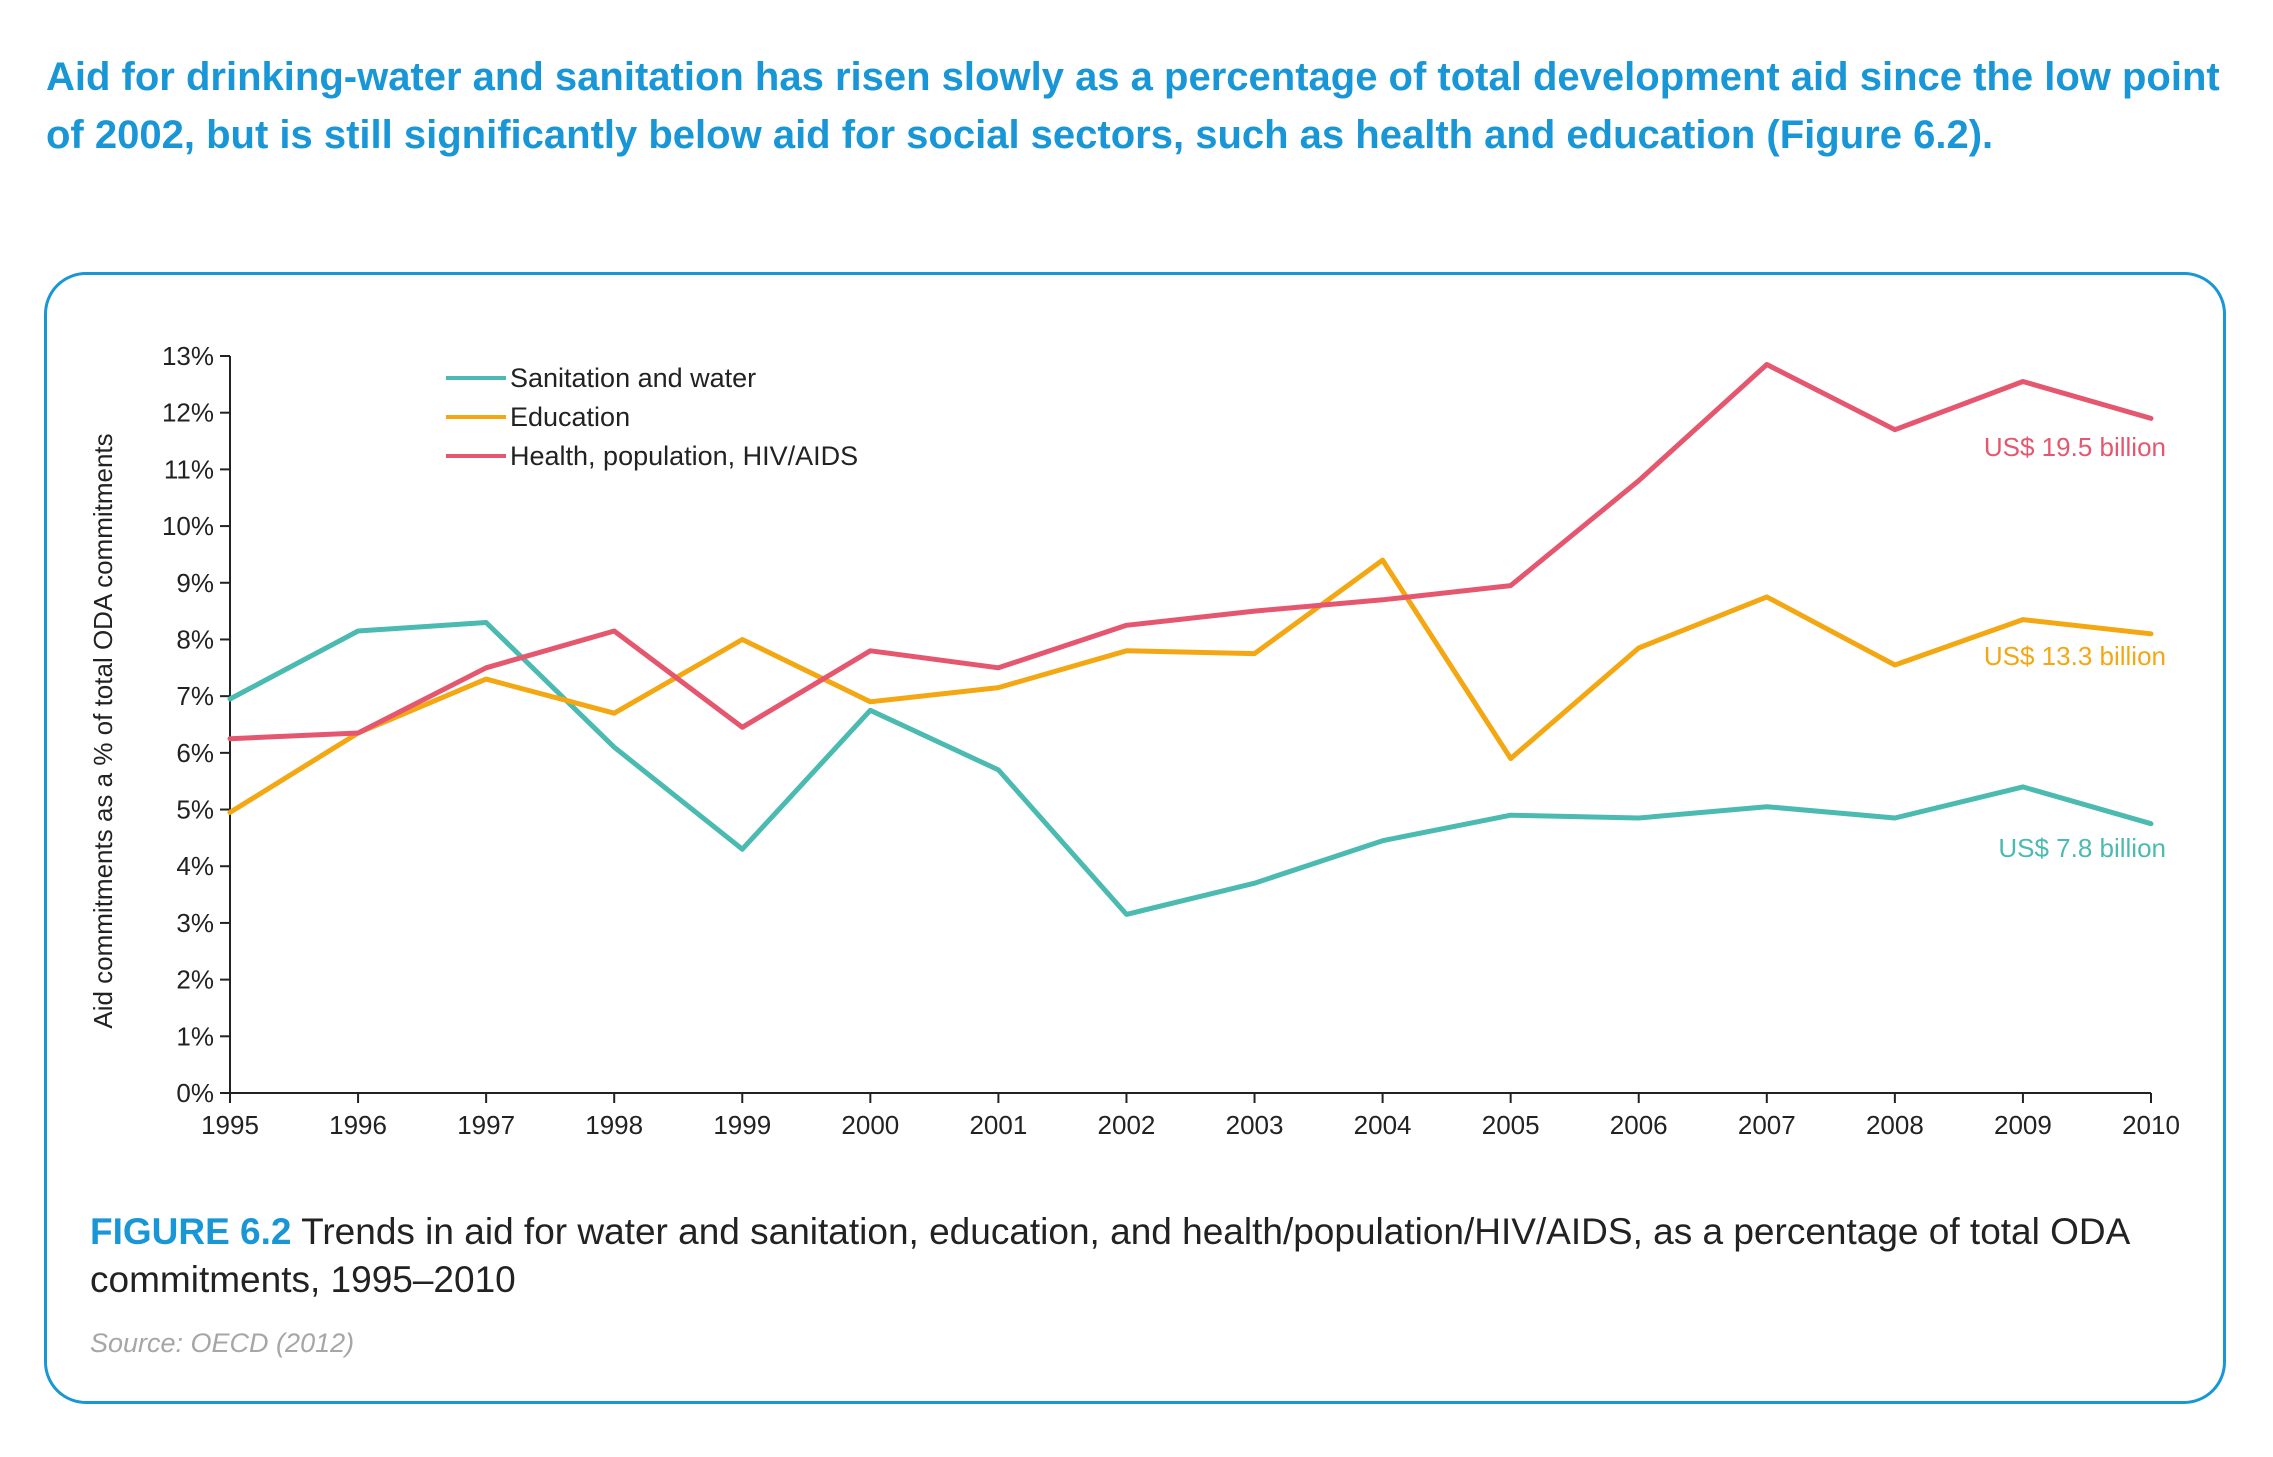  What do you see at coordinates (222, 1343) in the screenshot?
I see `figure-source: Source: OECD (2012)` at bounding box center [222, 1343].